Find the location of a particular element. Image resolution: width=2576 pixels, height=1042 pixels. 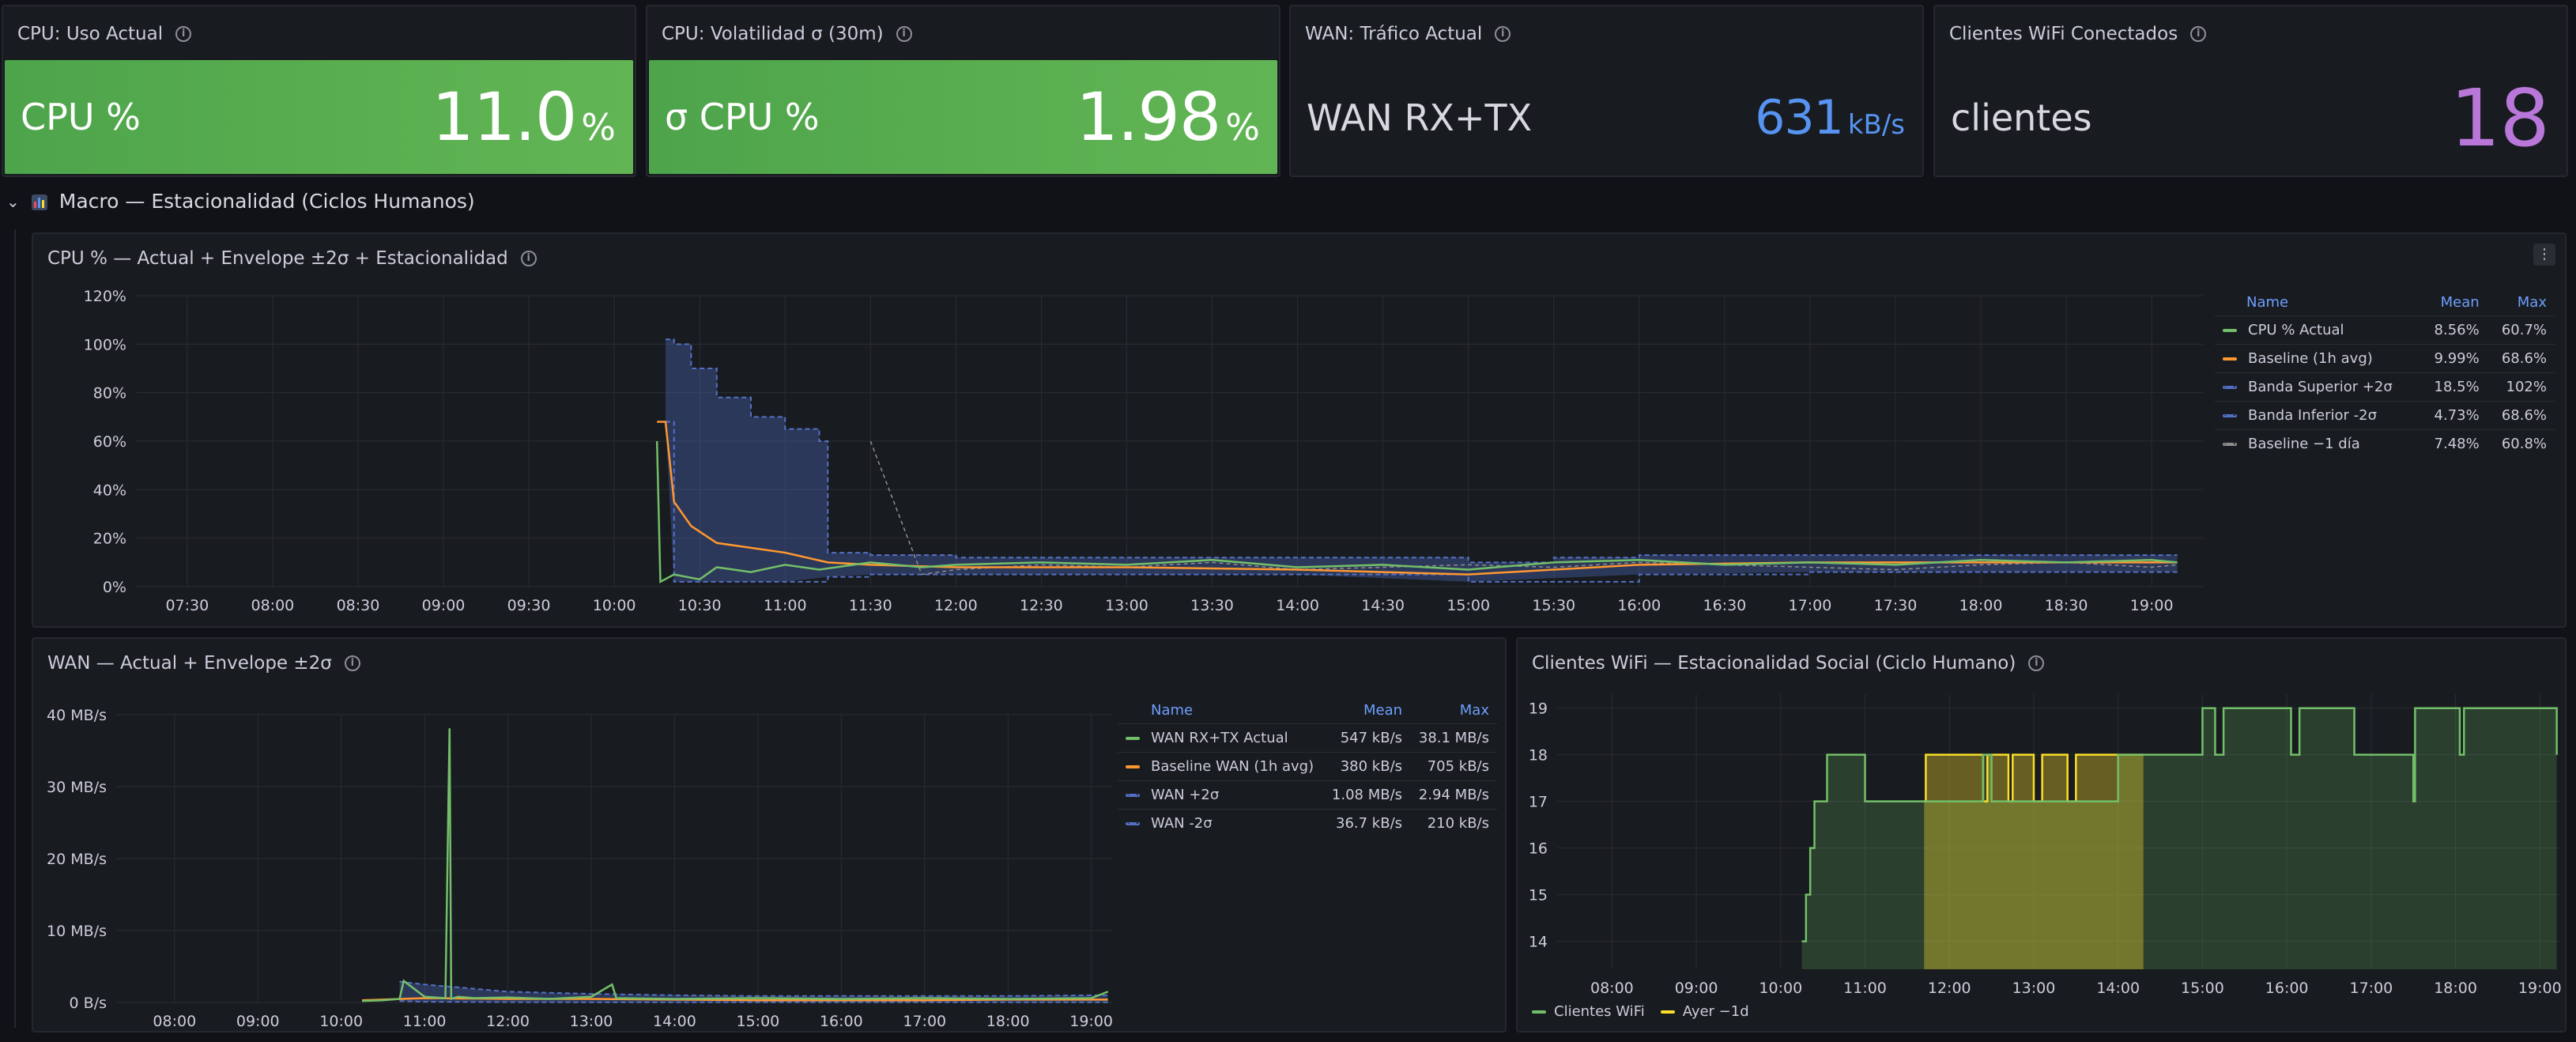

series-line-lower-band is located at coordinates (753, 1001).